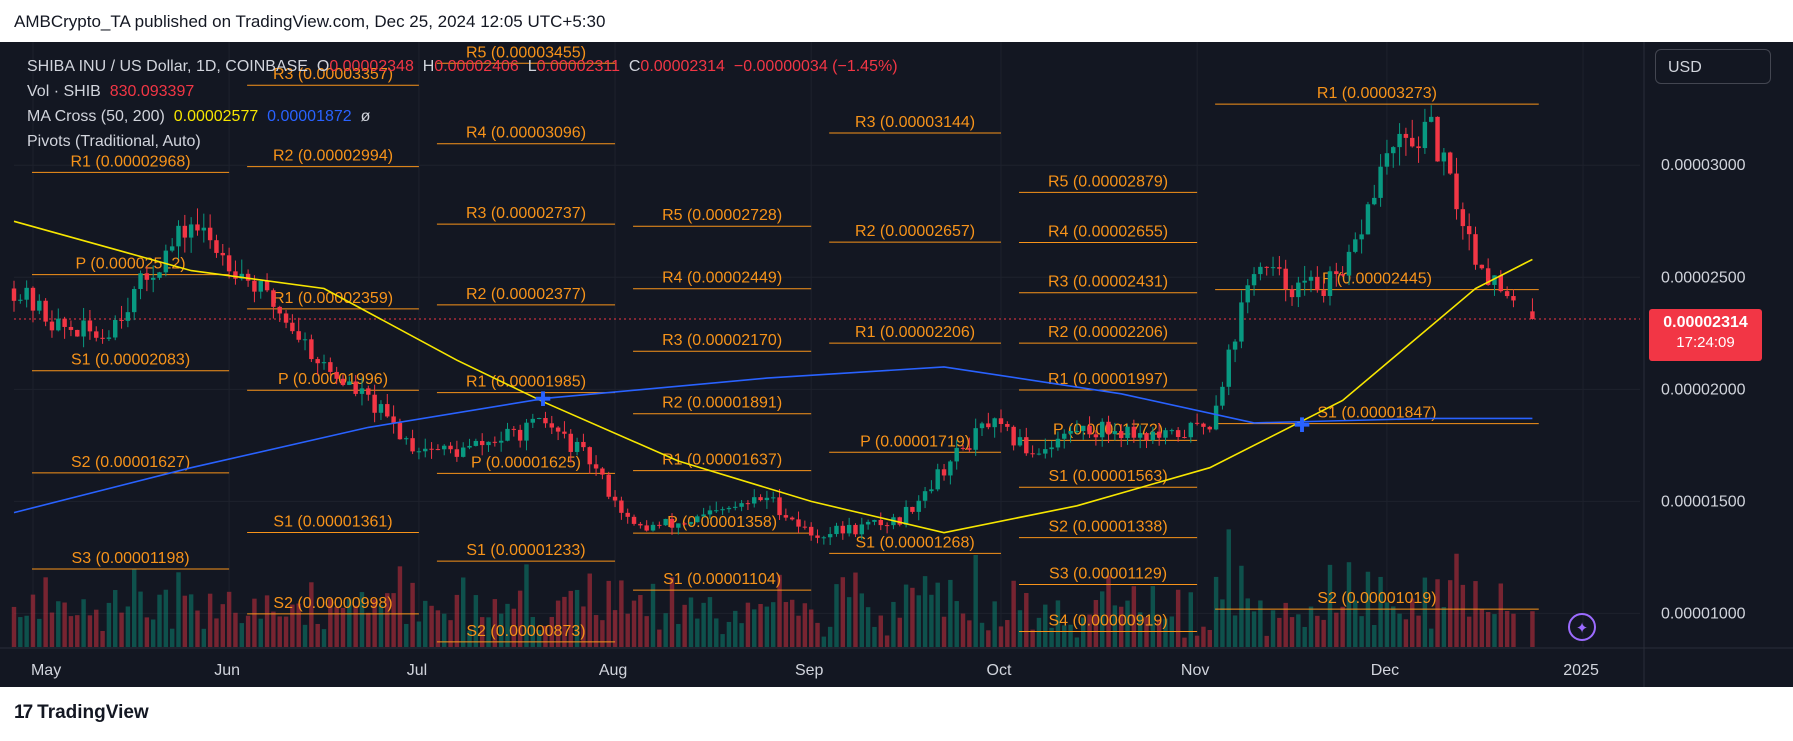 The width and height of the screenshot is (1793, 741). I want to click on legend-ma-suffix: ø, so click(365, 116).